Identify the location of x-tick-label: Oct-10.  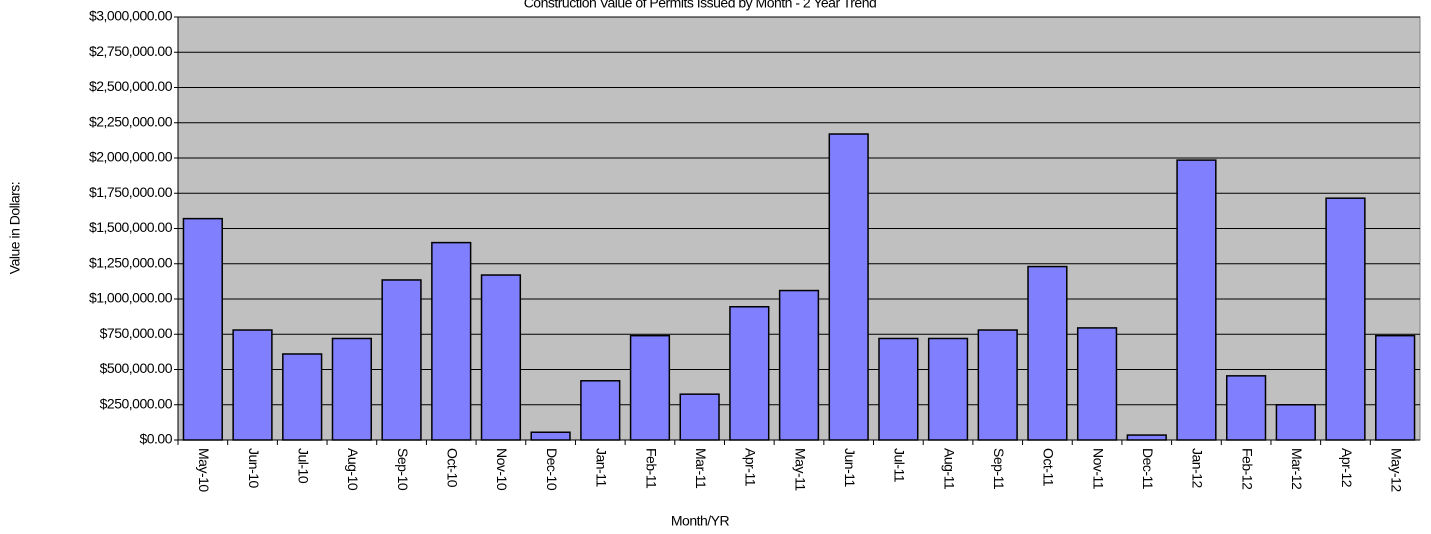
(453, 468).